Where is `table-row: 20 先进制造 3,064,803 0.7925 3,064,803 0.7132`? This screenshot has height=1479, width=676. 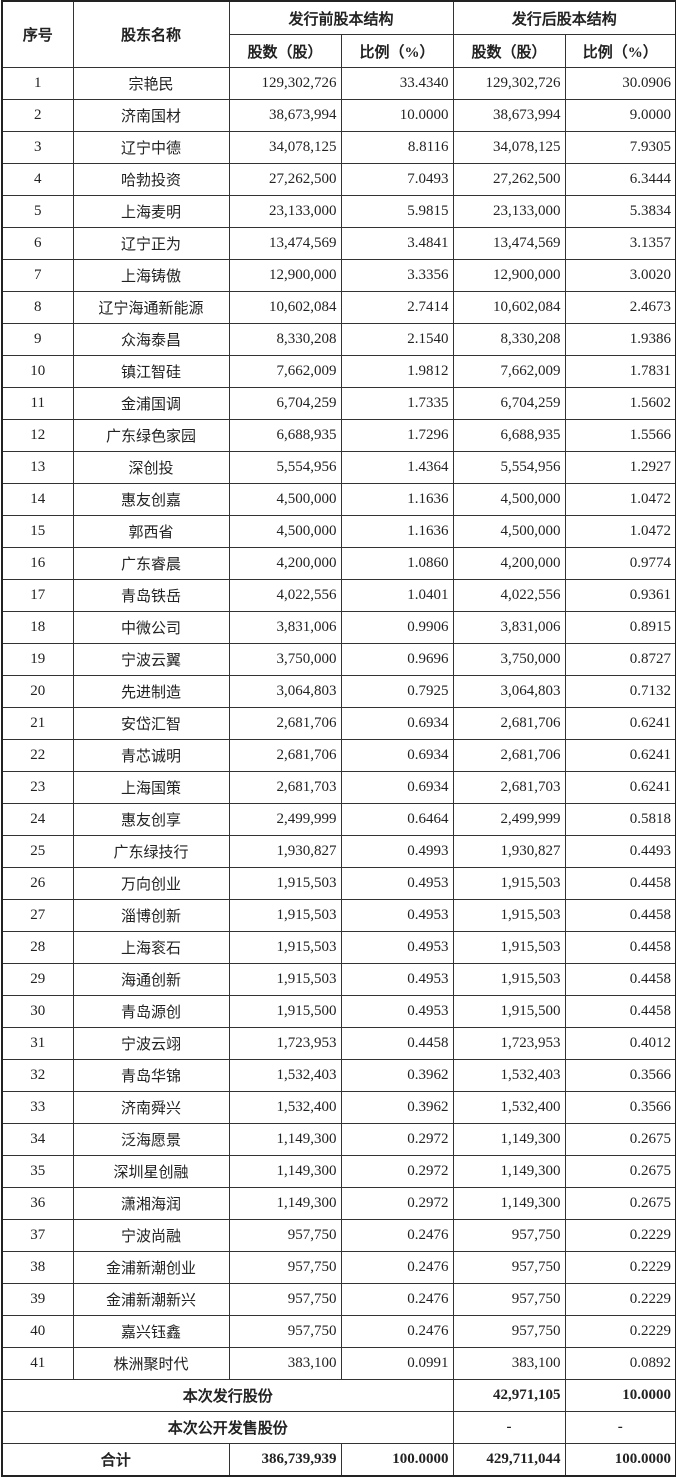 table-row: 20 先进制造 3,064,803 0.7925 3,064,803 0.7132 is located at coordinates (338, 691).